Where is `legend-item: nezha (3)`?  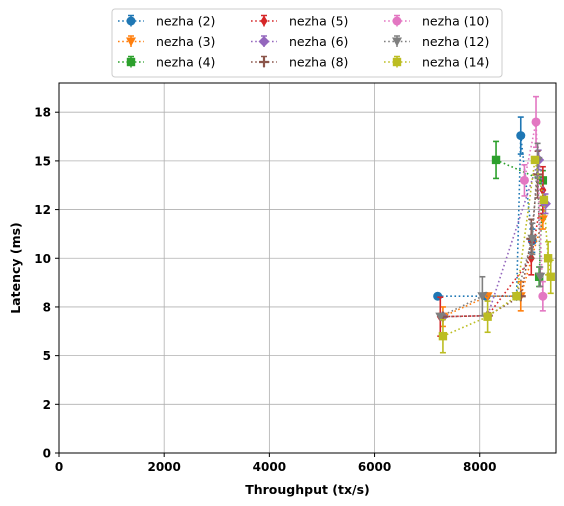
legend-item: nezha (3) is located at coordinates (166, 41).